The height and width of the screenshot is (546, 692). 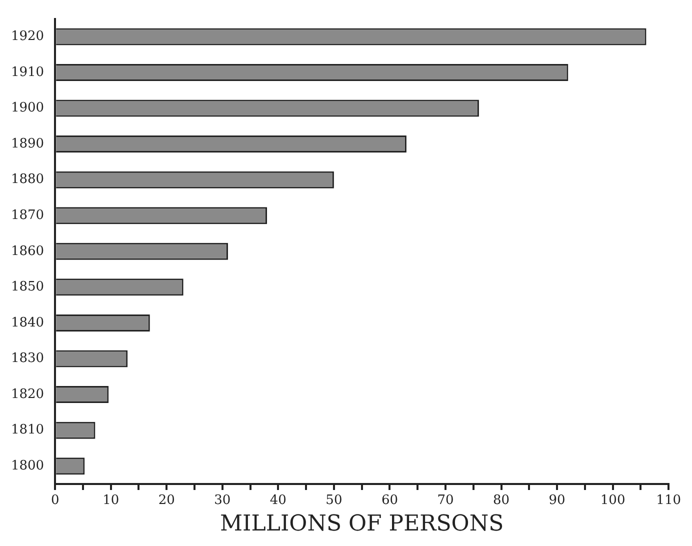 What do you see at coordinates (445, 500) in the screenshot?
I see `x-tick-label: 70` at bounding box center [445, 500].